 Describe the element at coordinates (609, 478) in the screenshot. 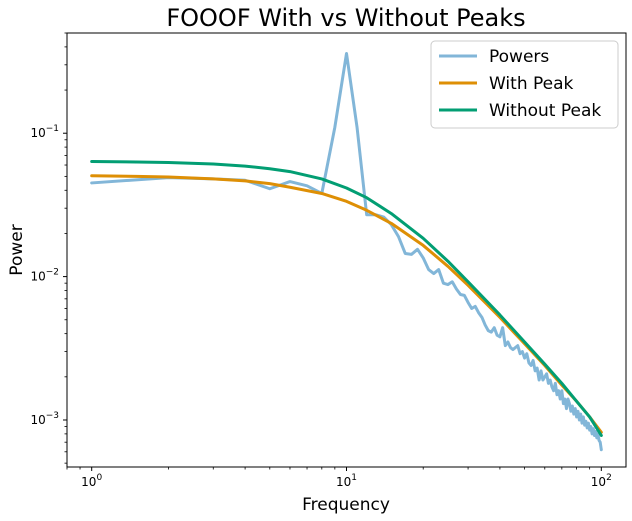

I see `x-tick-exponent: 2` at that location.